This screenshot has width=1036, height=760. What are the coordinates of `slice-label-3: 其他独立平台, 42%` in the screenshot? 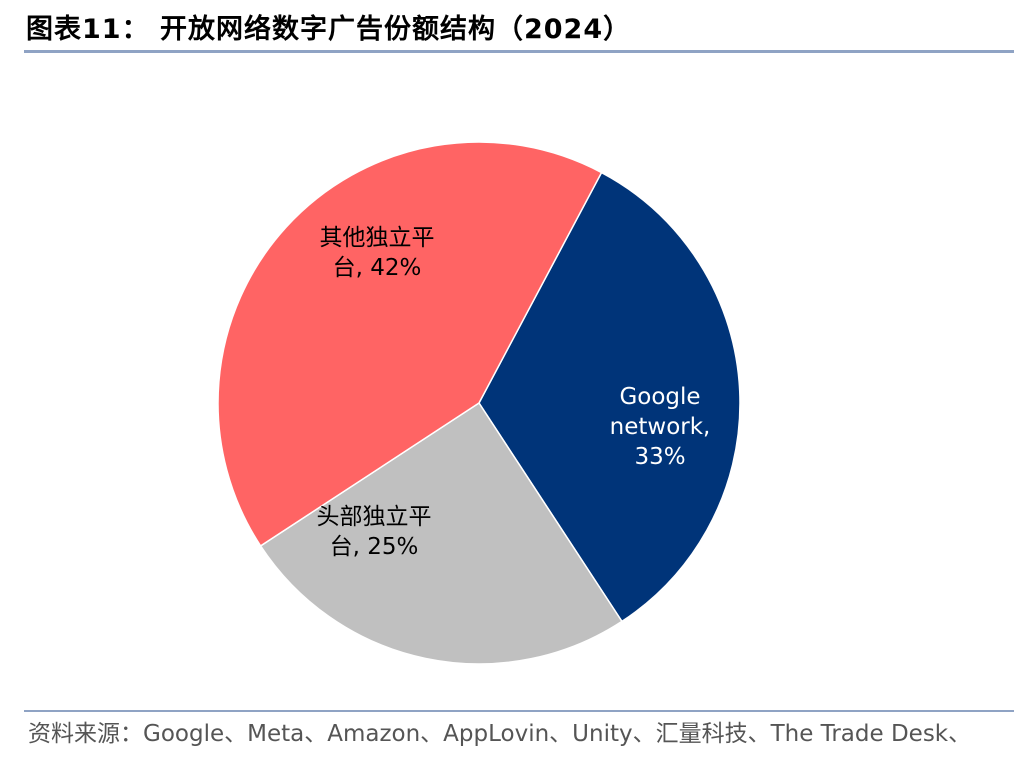 It's located at (377, 253).